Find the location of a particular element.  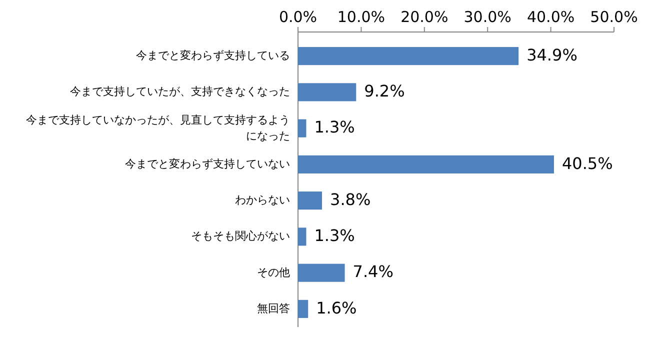

y-tick-label: 今までと変わらず支持している is located at coordinates (213, 55).